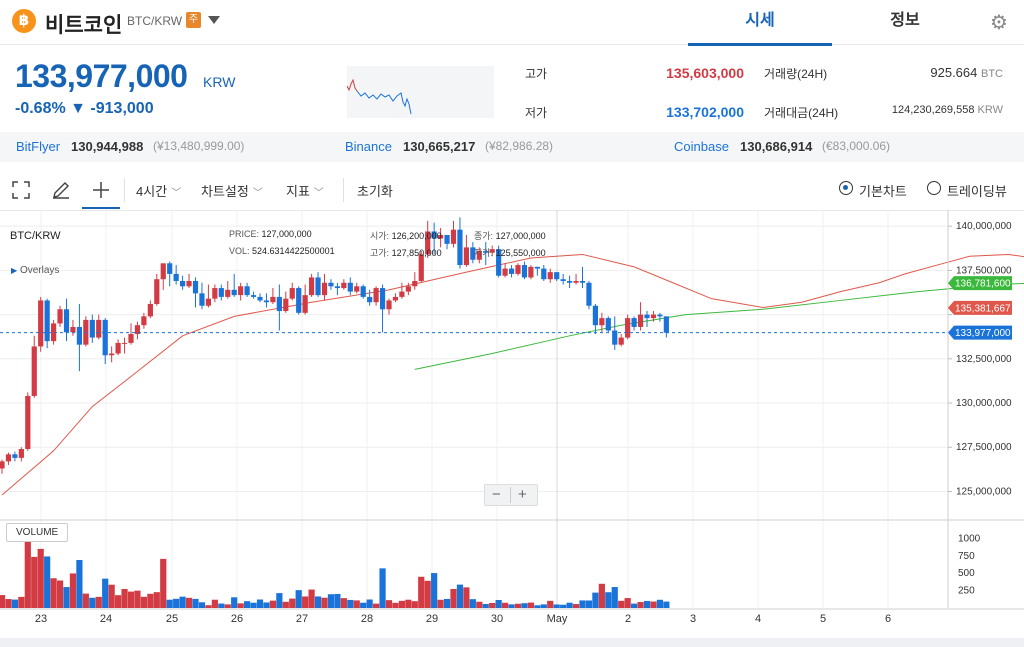 The width and height of the screenshot is (1024, 647). I want to click on price-tick-label: 140,000,000, so click(984, 226).